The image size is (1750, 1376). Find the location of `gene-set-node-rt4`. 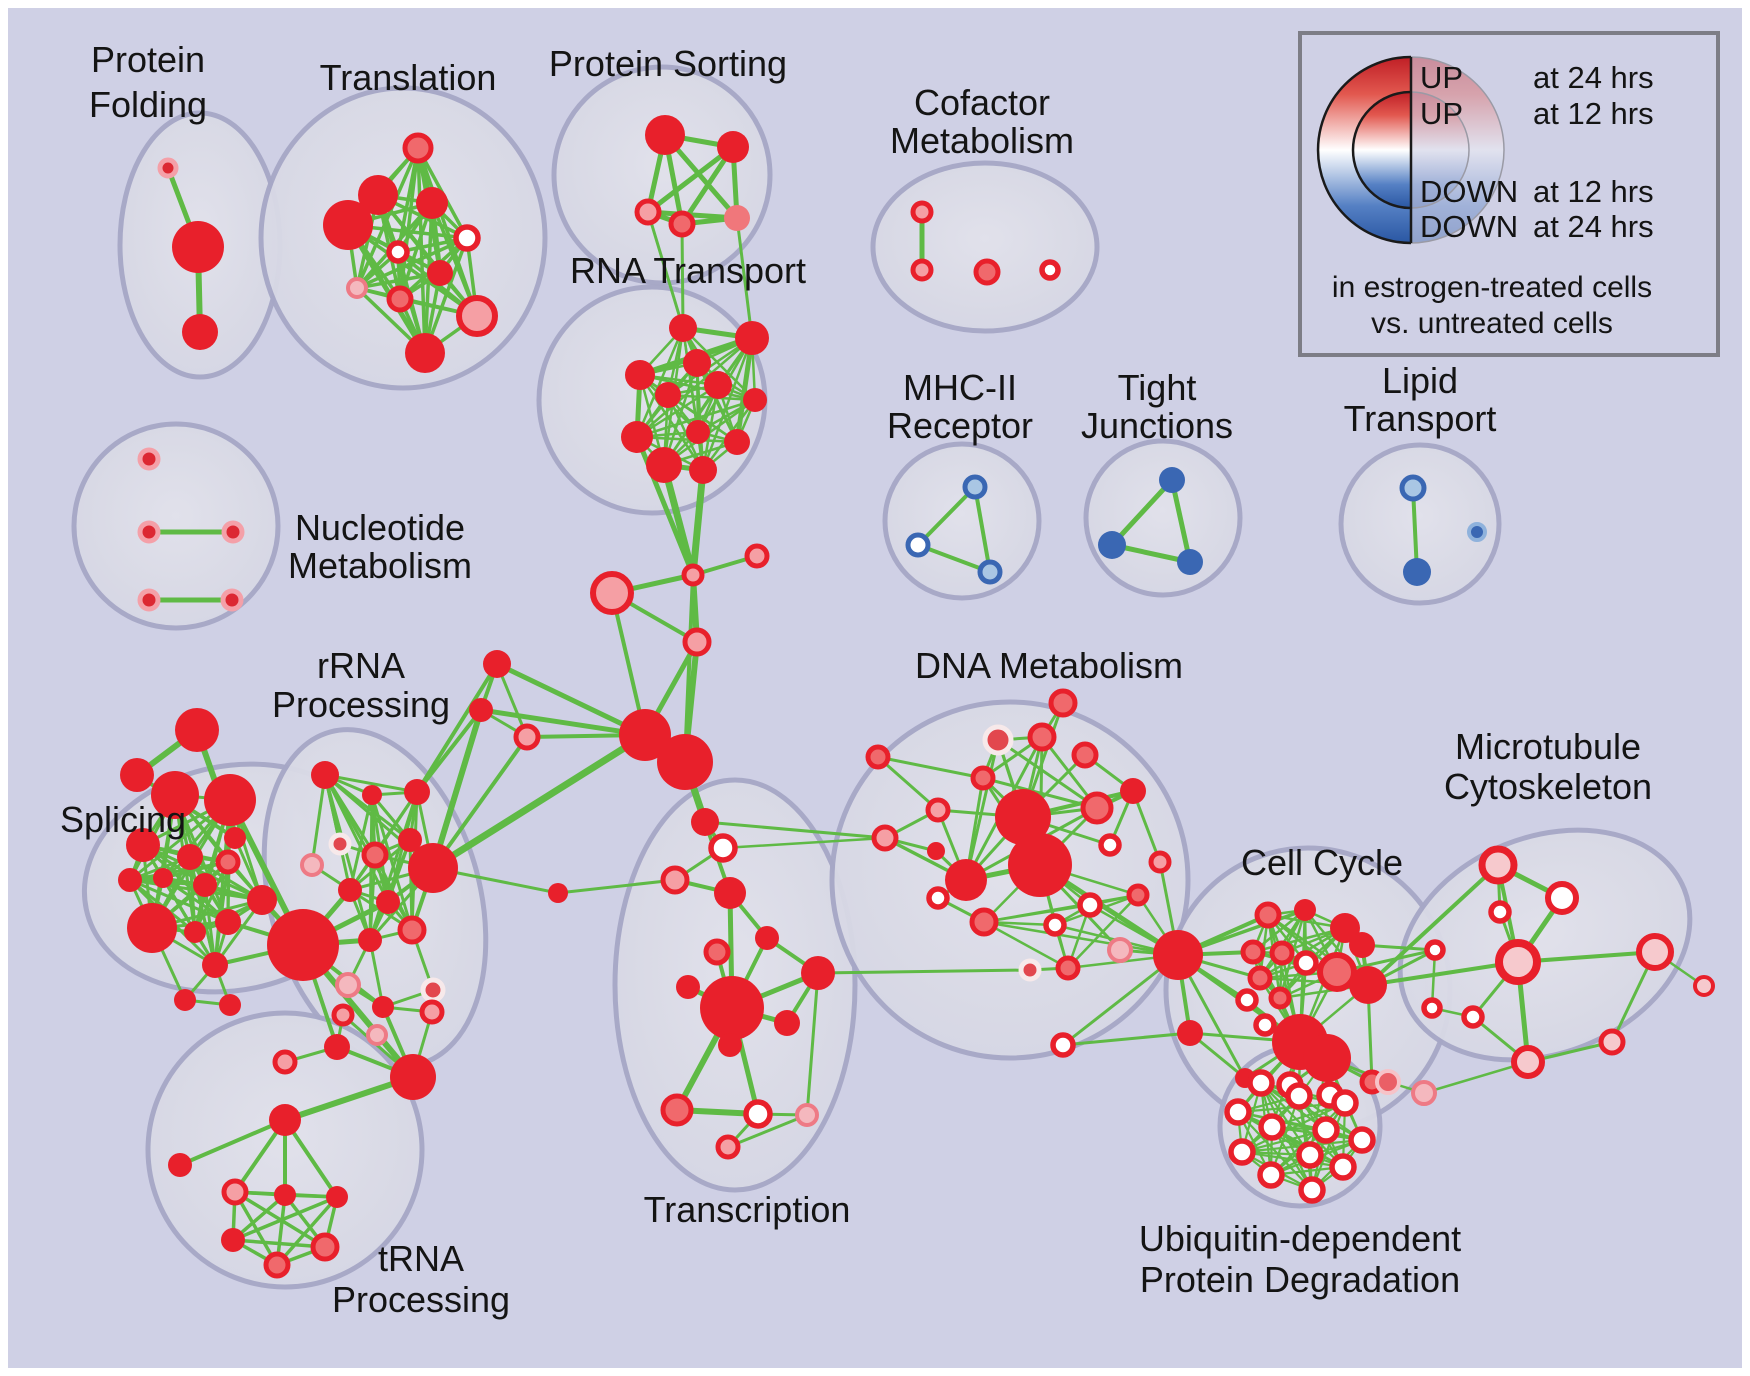

gene-set-node-rt4 is located at coordinates (697, 363).